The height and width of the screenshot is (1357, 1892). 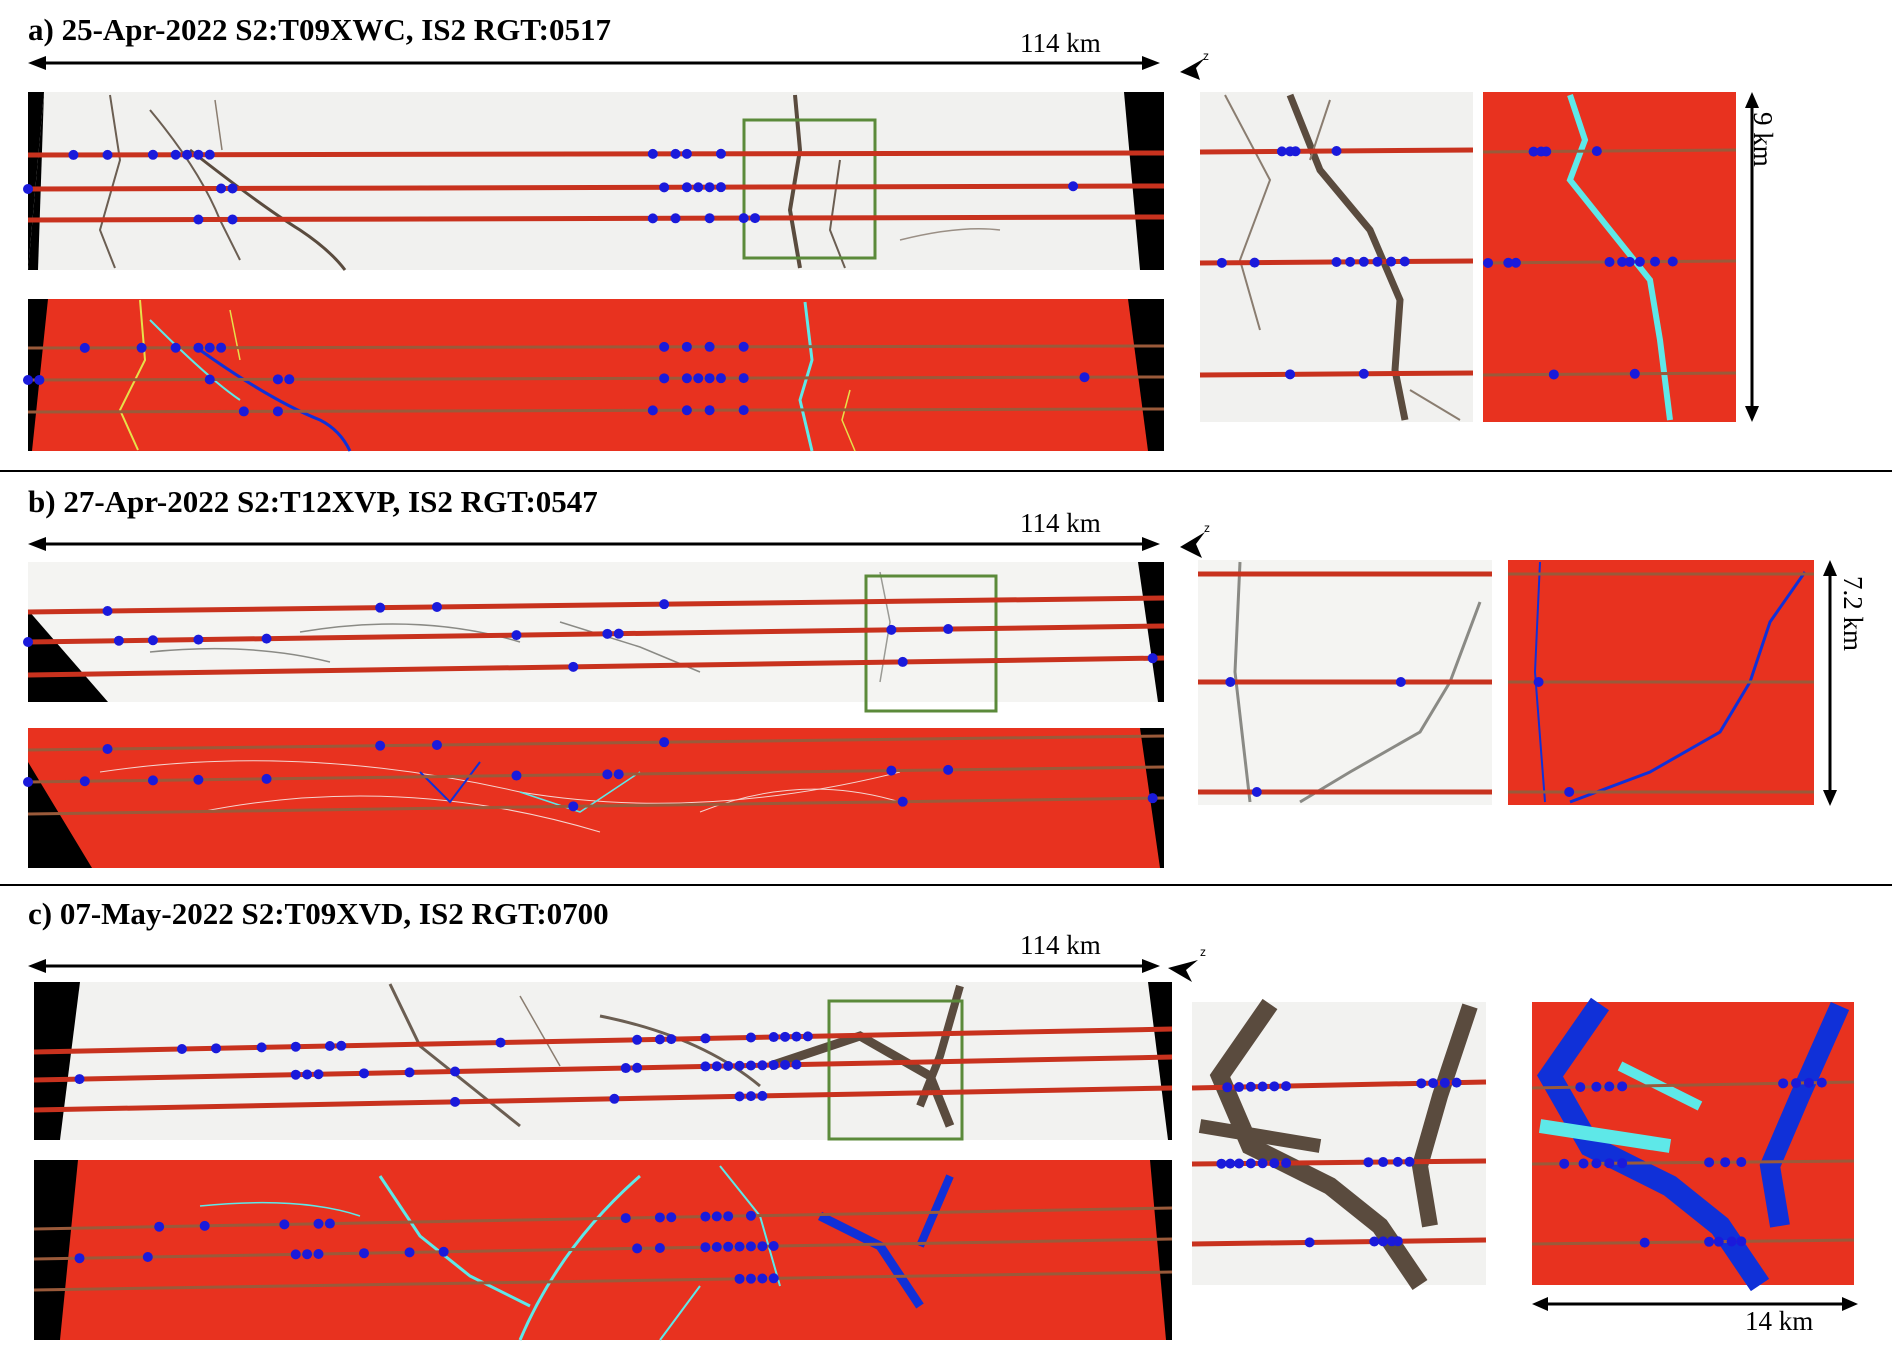 What do you see at coordinates (1752, 257) in the screenshot?
I see `scale-arrow-vertical` at bounding box center [1752, 257].